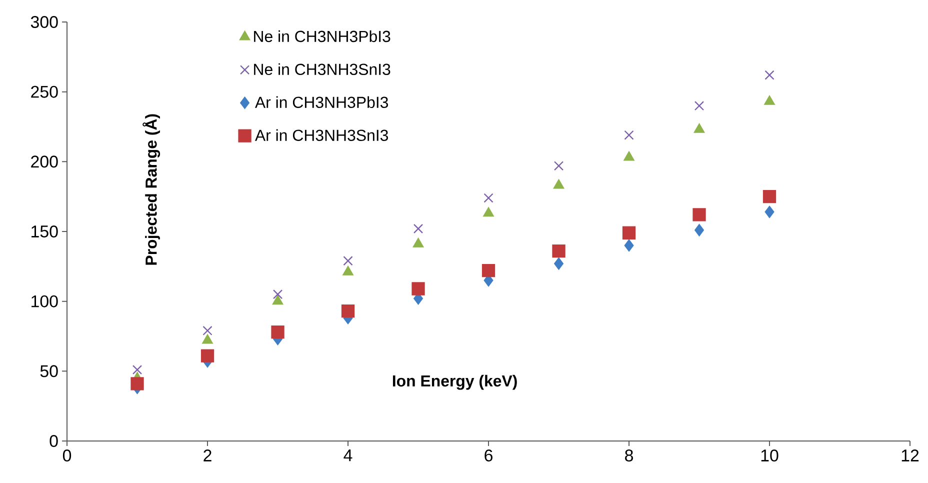 The image size is (928, 483). I want to click on x-tick-label: 0, so click(67, 455).